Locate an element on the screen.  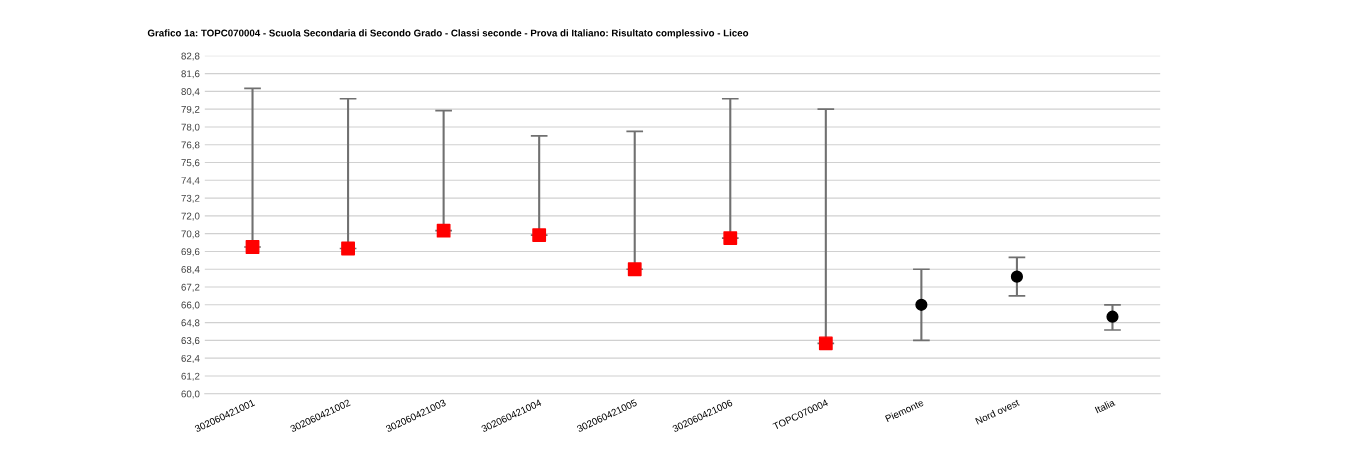
y-tick-label: 67,2 is located at coordinates (190, 287).